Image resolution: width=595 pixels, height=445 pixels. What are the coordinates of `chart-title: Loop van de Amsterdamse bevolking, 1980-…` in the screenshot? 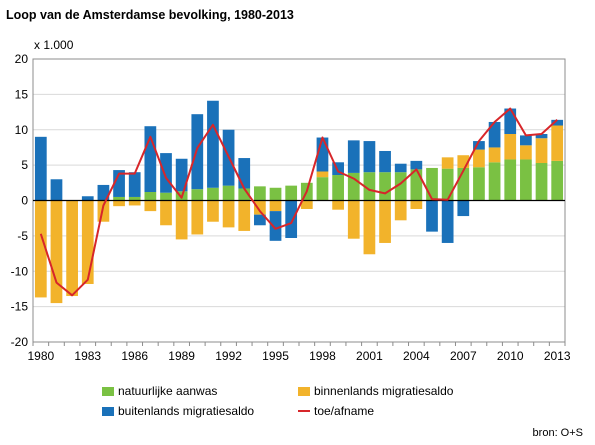 It's located at (150, 15).